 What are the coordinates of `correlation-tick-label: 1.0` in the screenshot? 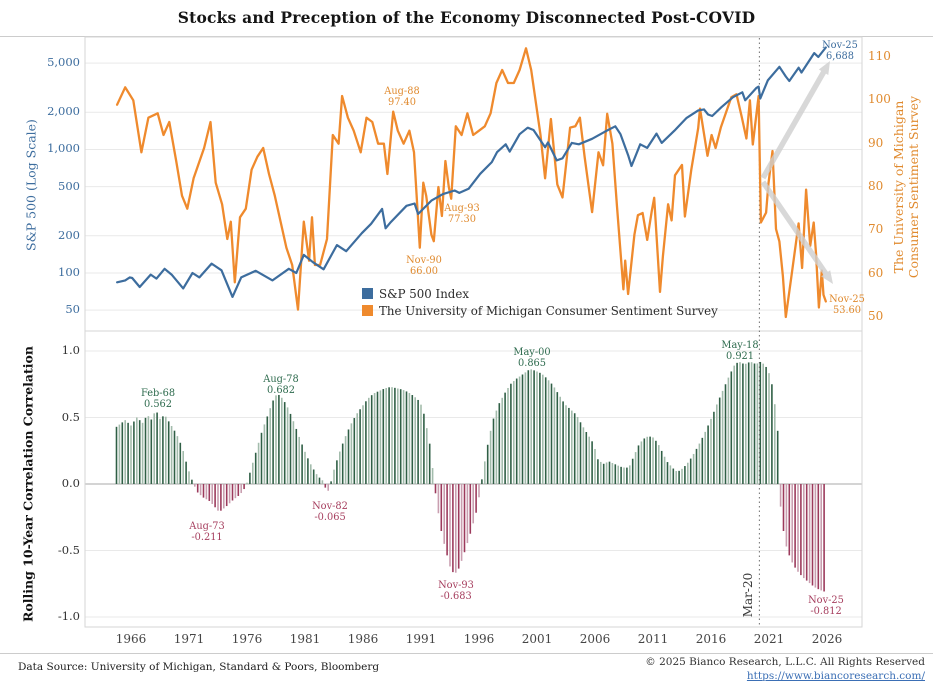 It's located at (70, 350).